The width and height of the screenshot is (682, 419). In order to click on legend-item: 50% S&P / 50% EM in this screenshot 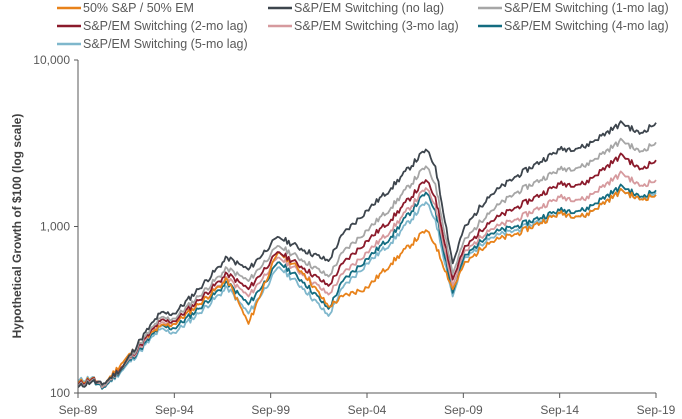, I will do `click(125, 8)`.